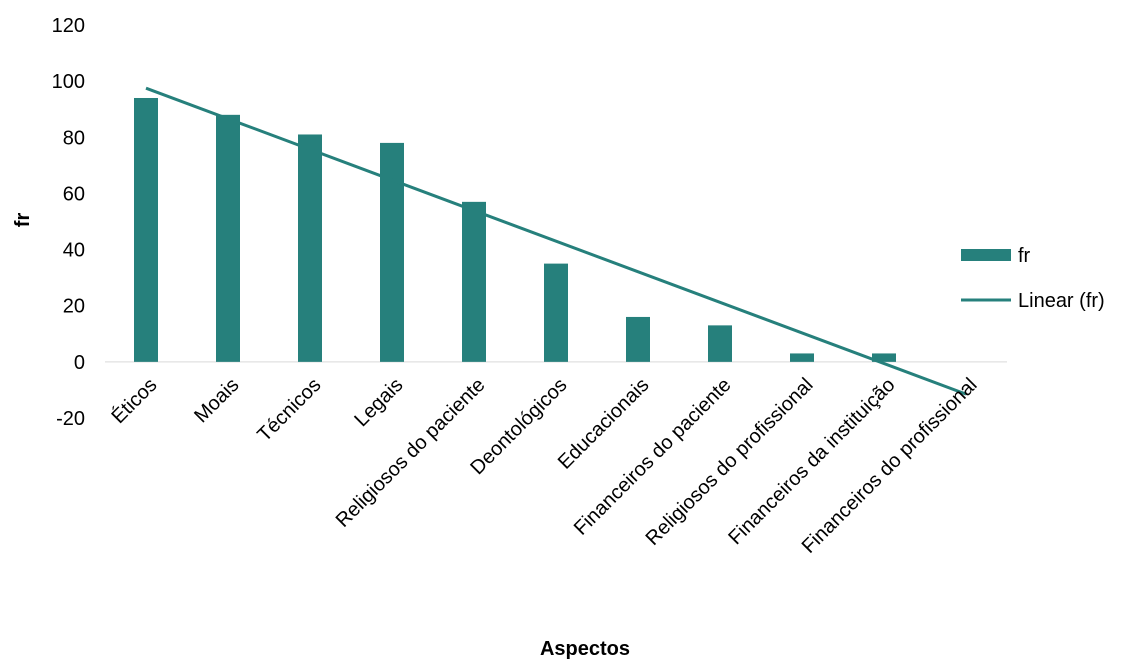  What do you see at coordinates (216, 400) in the screenshot?
I see `x-tick-label: Moais` at bounding box center [216, 400].